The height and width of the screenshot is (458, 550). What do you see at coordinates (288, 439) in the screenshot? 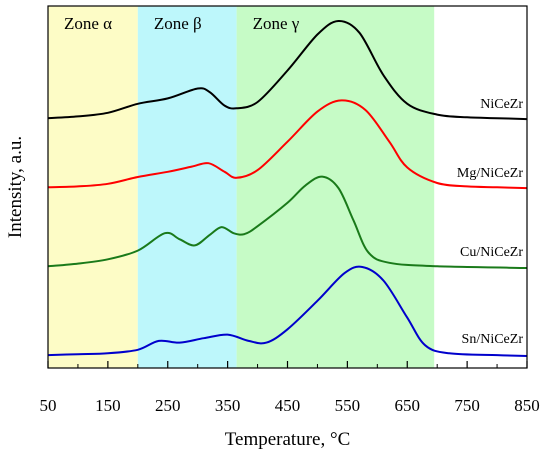
I see `x-axis-title: Temperature, °C` at bounding box center [288, 439].